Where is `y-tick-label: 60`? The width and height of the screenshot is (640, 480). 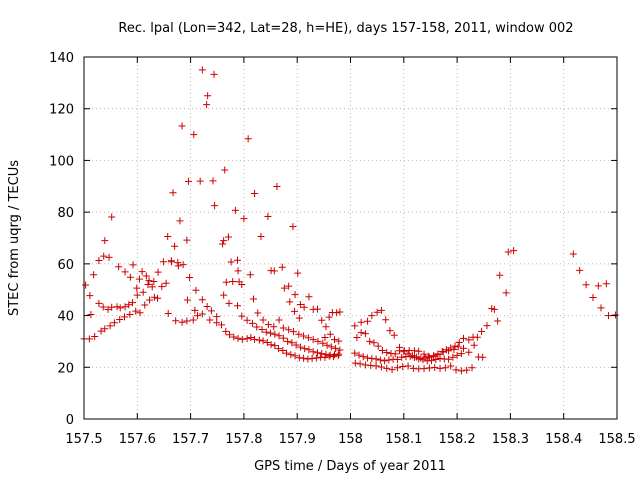
y-tick-label: 60 is located at coordinates (65, 265).